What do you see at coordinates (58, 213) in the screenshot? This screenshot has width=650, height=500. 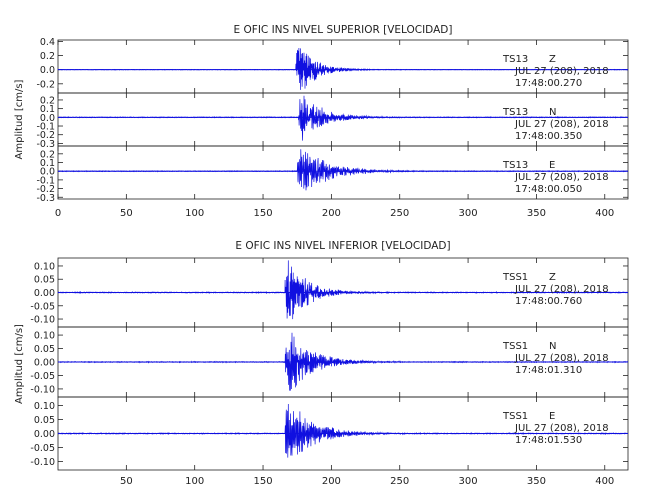 I see `x-tick-label: 0` at bounding box center [58, 213].